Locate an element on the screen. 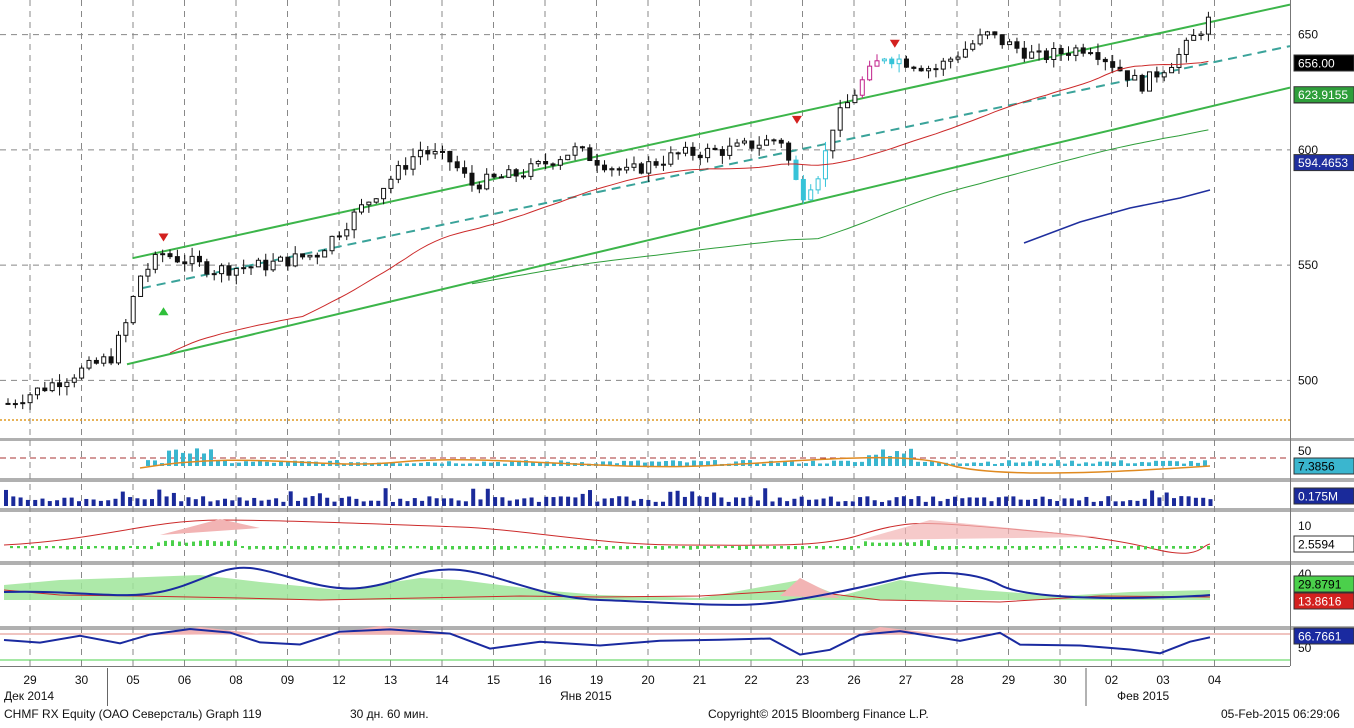  x-tick-label-6: 12 is located at coordinates (339, 680).